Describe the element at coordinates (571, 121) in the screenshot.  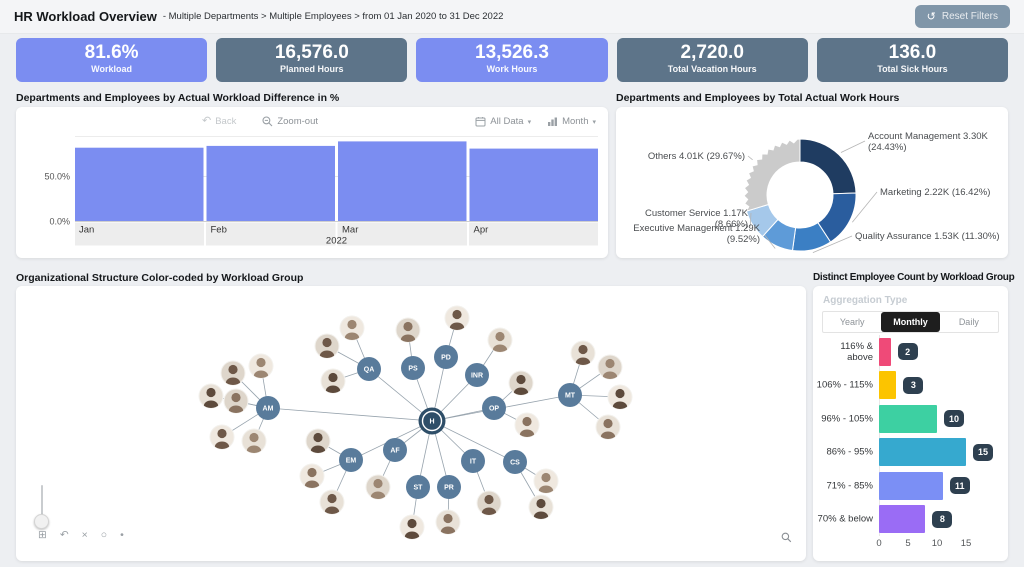
I see `month-dropdown: Month ▾` at that location.